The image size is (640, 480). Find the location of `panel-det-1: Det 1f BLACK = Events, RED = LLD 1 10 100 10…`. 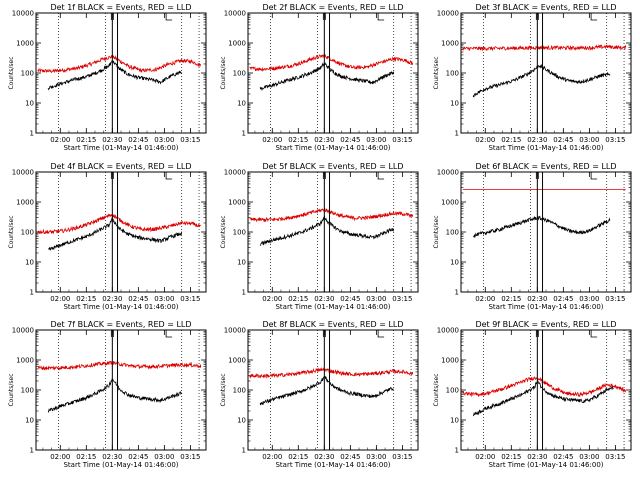

panel-det-1: Det 1f BLACK = Events, RED = LLD 1 10 100 10… is located at coordinates (107, 77).